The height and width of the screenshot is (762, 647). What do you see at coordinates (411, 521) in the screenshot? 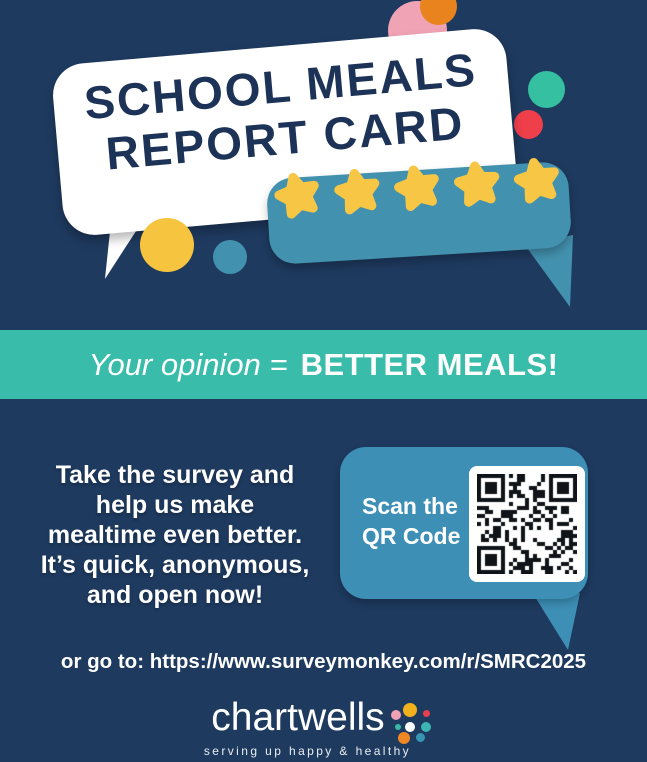
I see `qr-label: Scan the QR Code` at bounding box center [411, 521].